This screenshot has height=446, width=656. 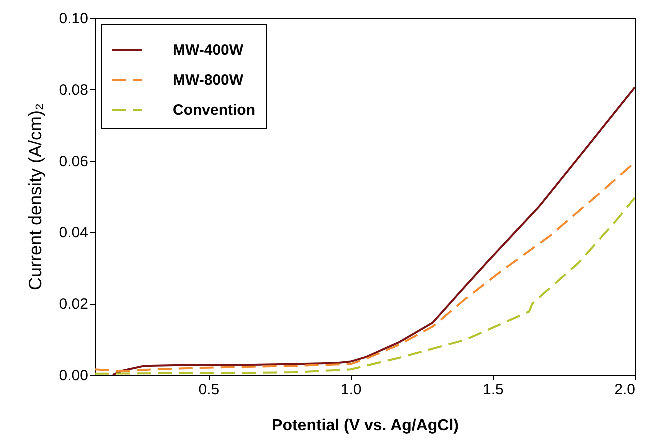 I want to click on legend-label: MW-800W, so click(x=208, y=80).